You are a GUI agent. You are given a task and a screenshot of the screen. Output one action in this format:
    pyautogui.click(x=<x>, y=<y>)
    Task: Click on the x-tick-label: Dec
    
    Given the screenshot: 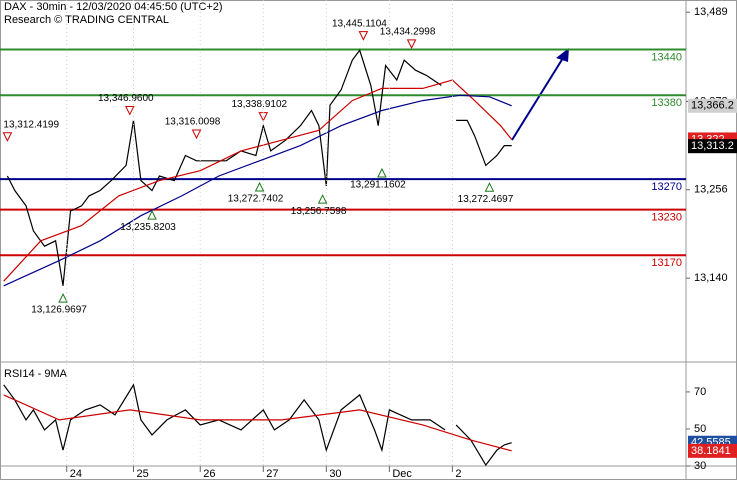 What is the action you would take?
    pyautogui.click(x=402, y=474)
    